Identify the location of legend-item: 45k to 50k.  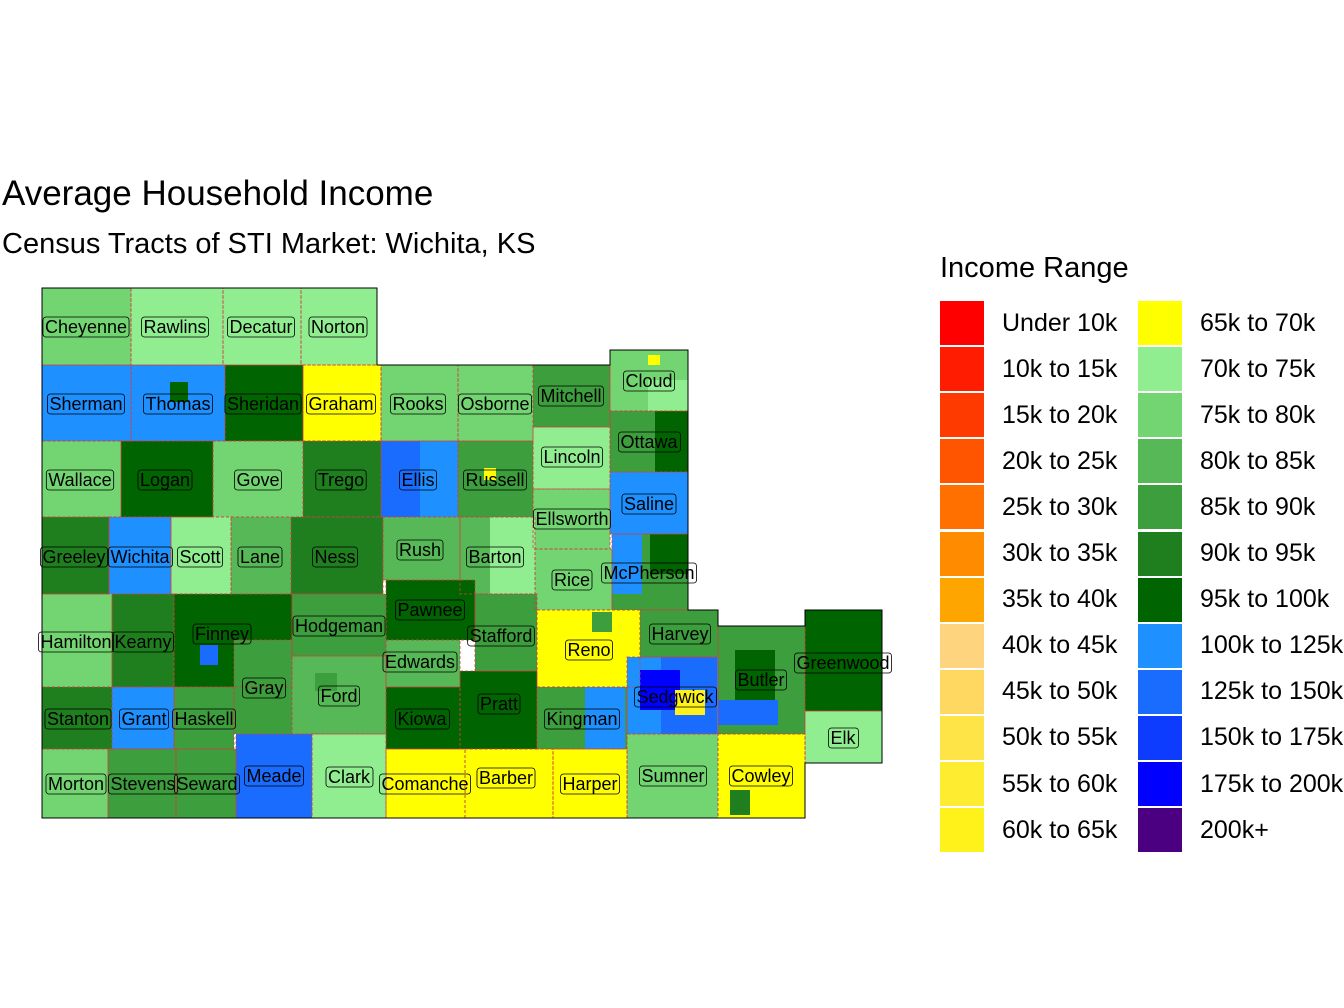
(1029, 691).